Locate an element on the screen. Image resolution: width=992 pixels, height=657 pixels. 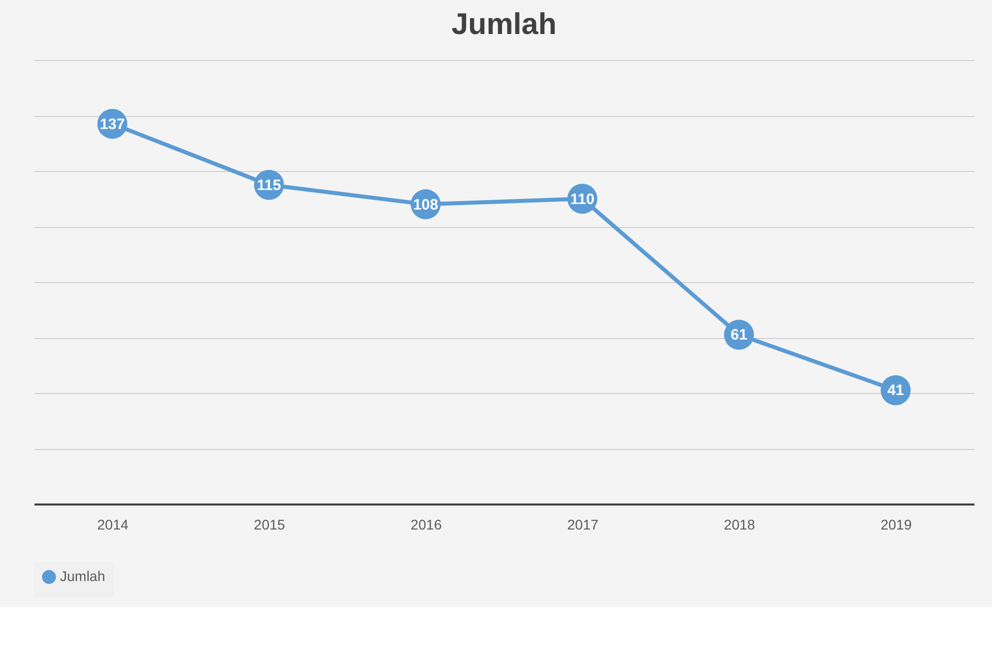
chart-title: Jumlah is located at coordinates (504, 24).